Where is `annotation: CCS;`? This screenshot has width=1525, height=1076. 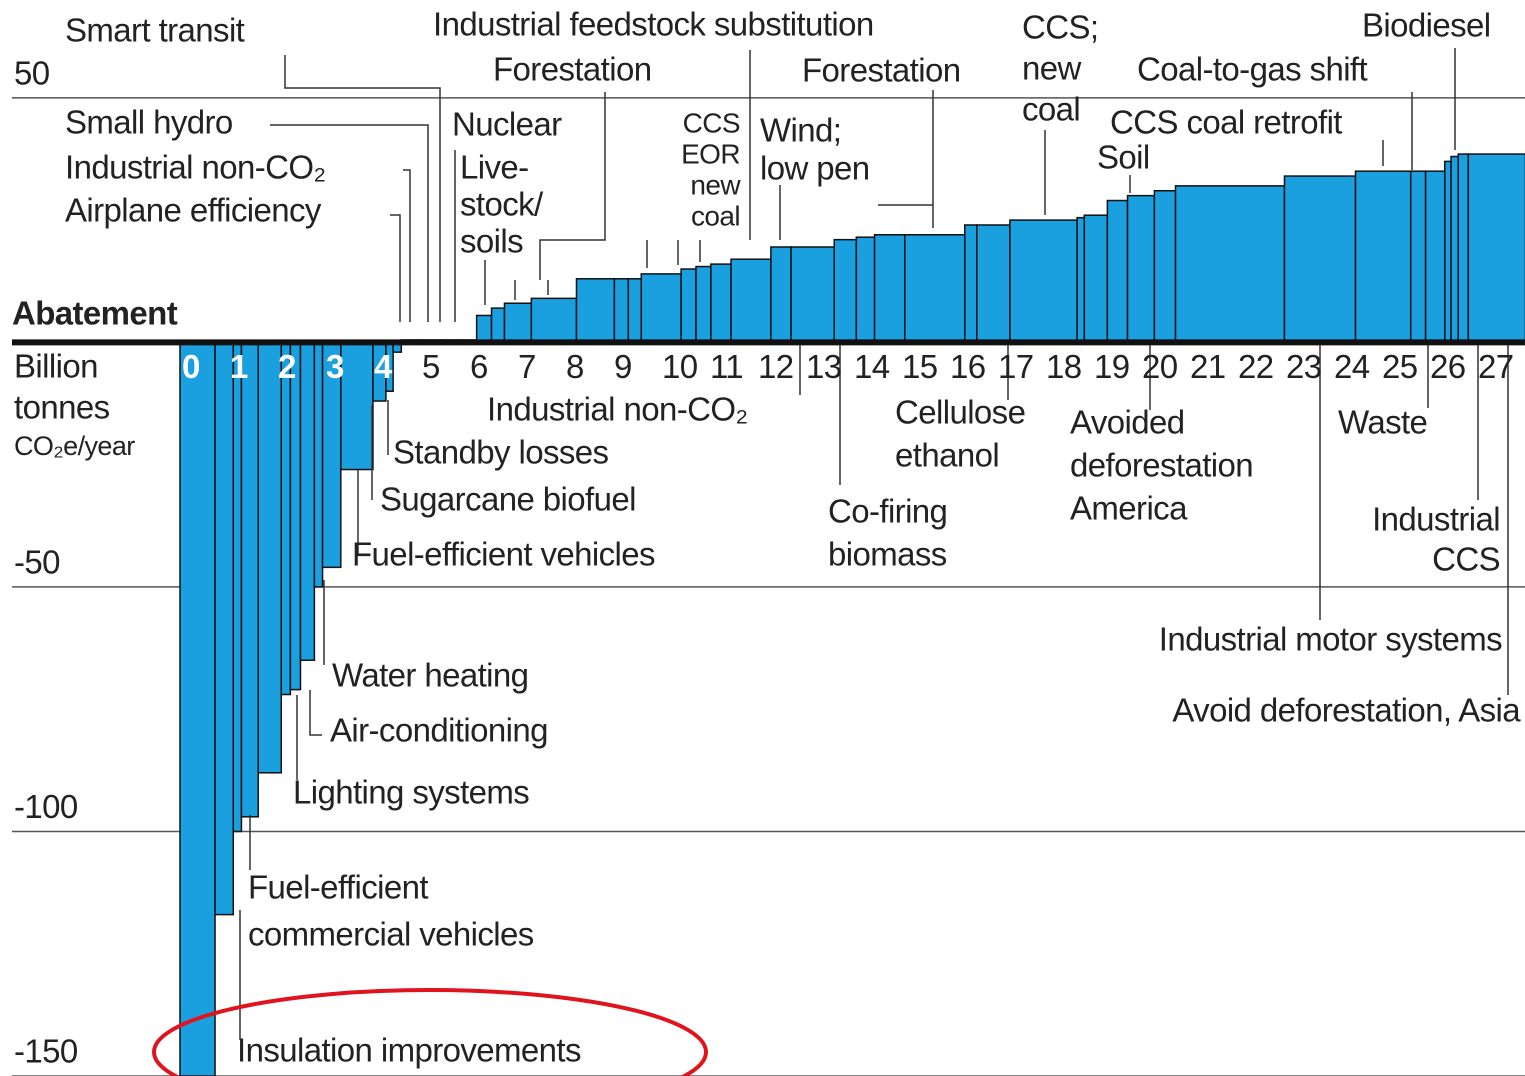 annotation: CCS; is located at coordinates (1060, 27).